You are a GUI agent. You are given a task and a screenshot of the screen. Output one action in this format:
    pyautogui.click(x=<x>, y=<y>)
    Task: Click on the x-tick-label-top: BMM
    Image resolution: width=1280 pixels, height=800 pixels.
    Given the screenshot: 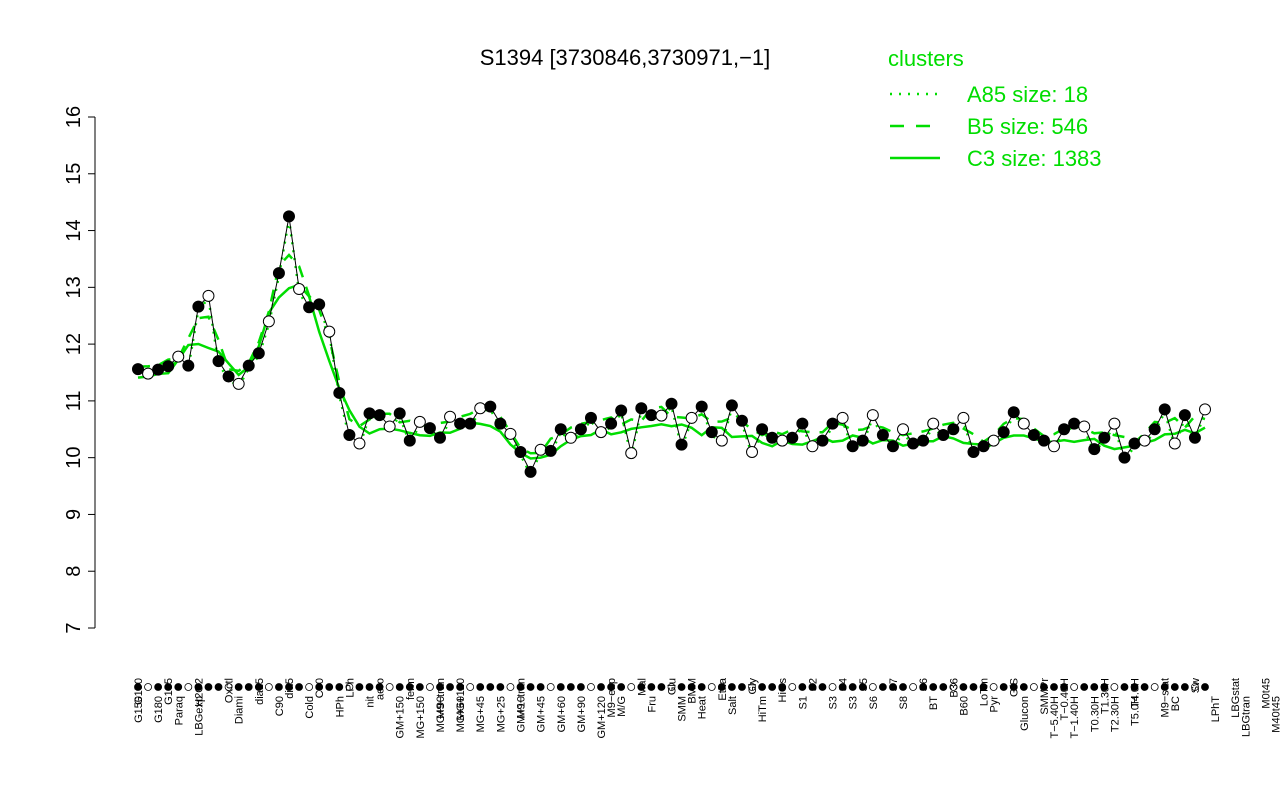 What is the action you would take?
    pyautogui.click(x=693, y=691)
    